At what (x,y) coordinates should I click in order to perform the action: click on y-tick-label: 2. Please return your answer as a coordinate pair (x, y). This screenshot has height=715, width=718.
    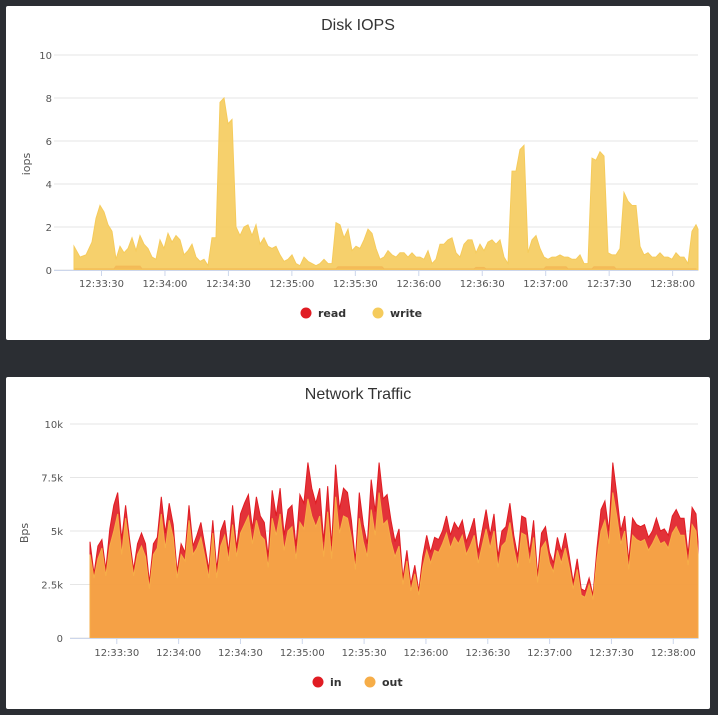
    Looking at the image, I should click on (49, 228).